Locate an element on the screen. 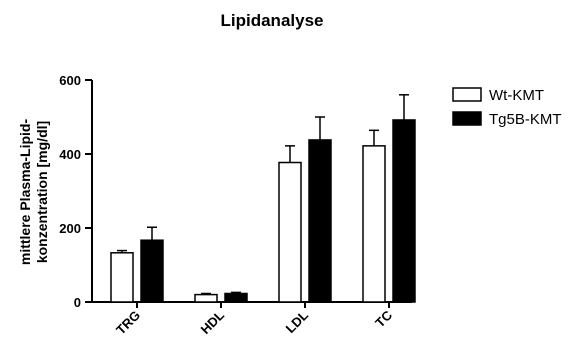 This screenshot has width=575, height=349. y-tick-label: 600 is located at coordinates (70, 80).